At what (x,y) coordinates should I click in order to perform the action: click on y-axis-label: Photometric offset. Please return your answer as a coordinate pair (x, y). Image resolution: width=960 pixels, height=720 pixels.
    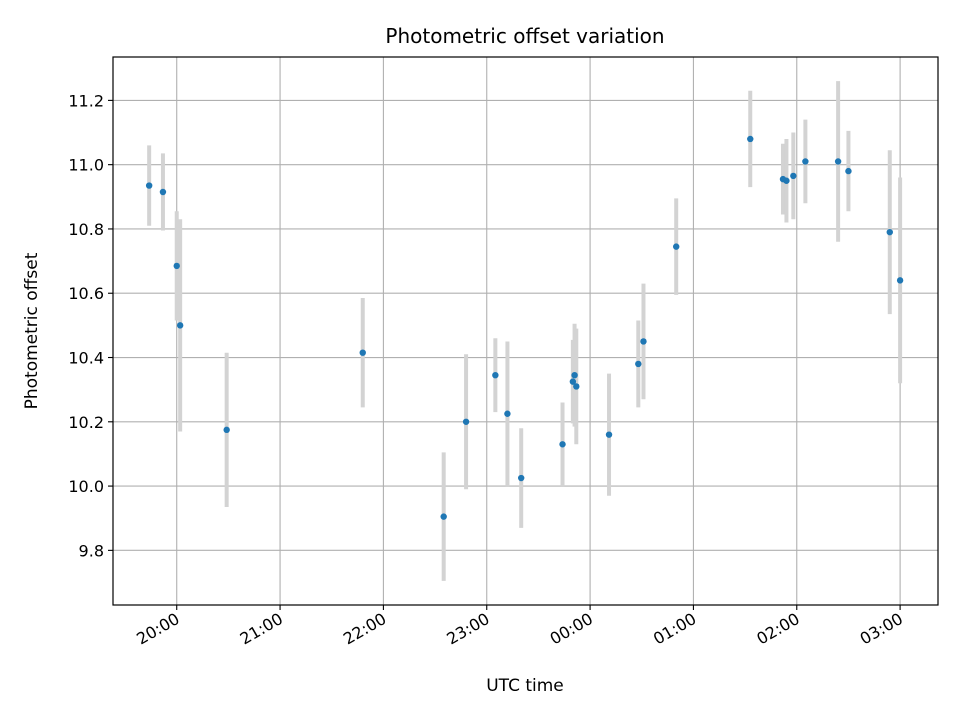
    Looking at the image, I should click on (32, 330).